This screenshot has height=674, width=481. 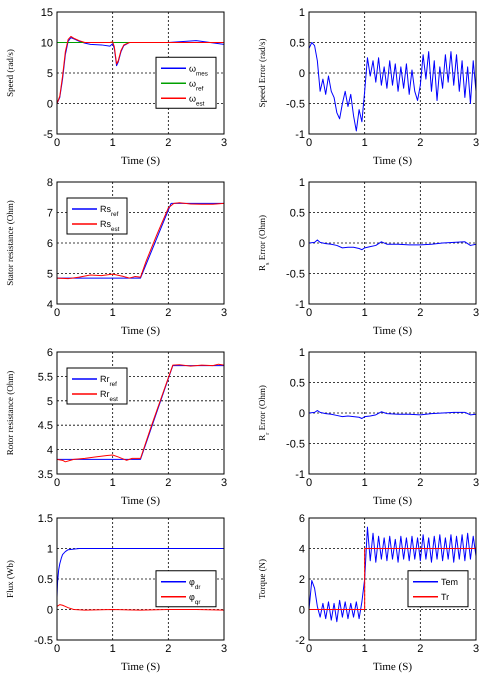 What do you see at coordinates (49, 183) in the screenshot?
I see `y-tick-label: 8` at bounding box center [49, 183].